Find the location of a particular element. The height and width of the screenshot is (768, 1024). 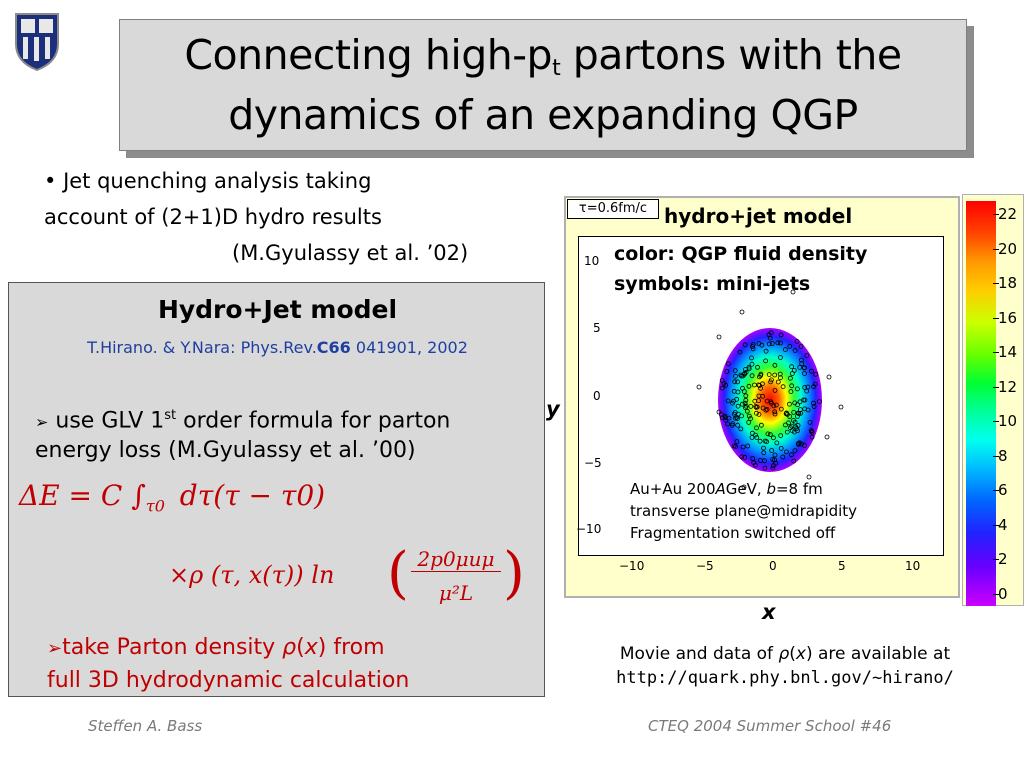

colorbar-tick-label: 2 is located at coordinates (1003, 559).